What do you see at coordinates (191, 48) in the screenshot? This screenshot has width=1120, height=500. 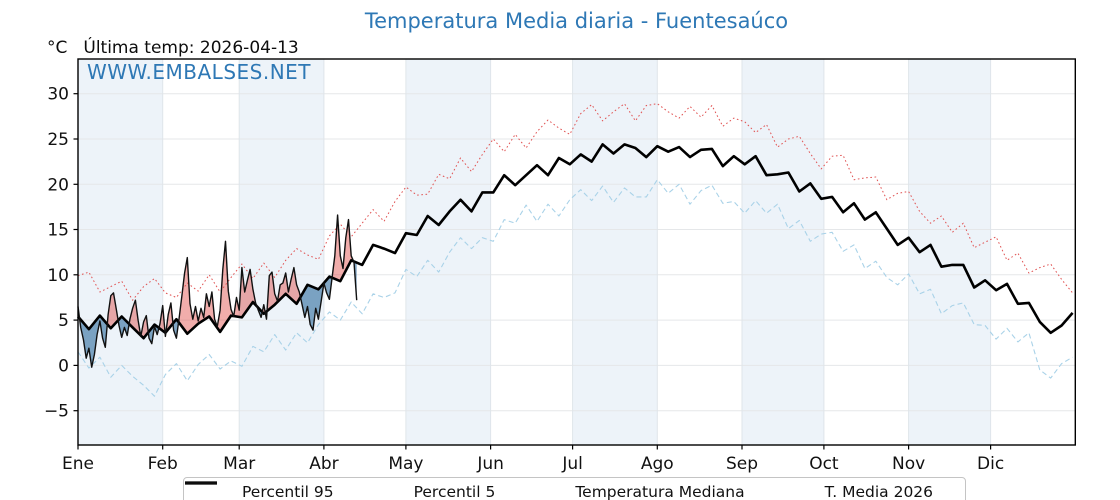 I see `last-temp-label: Última temp: 2026-04-13` at bounding box center [191, 48].